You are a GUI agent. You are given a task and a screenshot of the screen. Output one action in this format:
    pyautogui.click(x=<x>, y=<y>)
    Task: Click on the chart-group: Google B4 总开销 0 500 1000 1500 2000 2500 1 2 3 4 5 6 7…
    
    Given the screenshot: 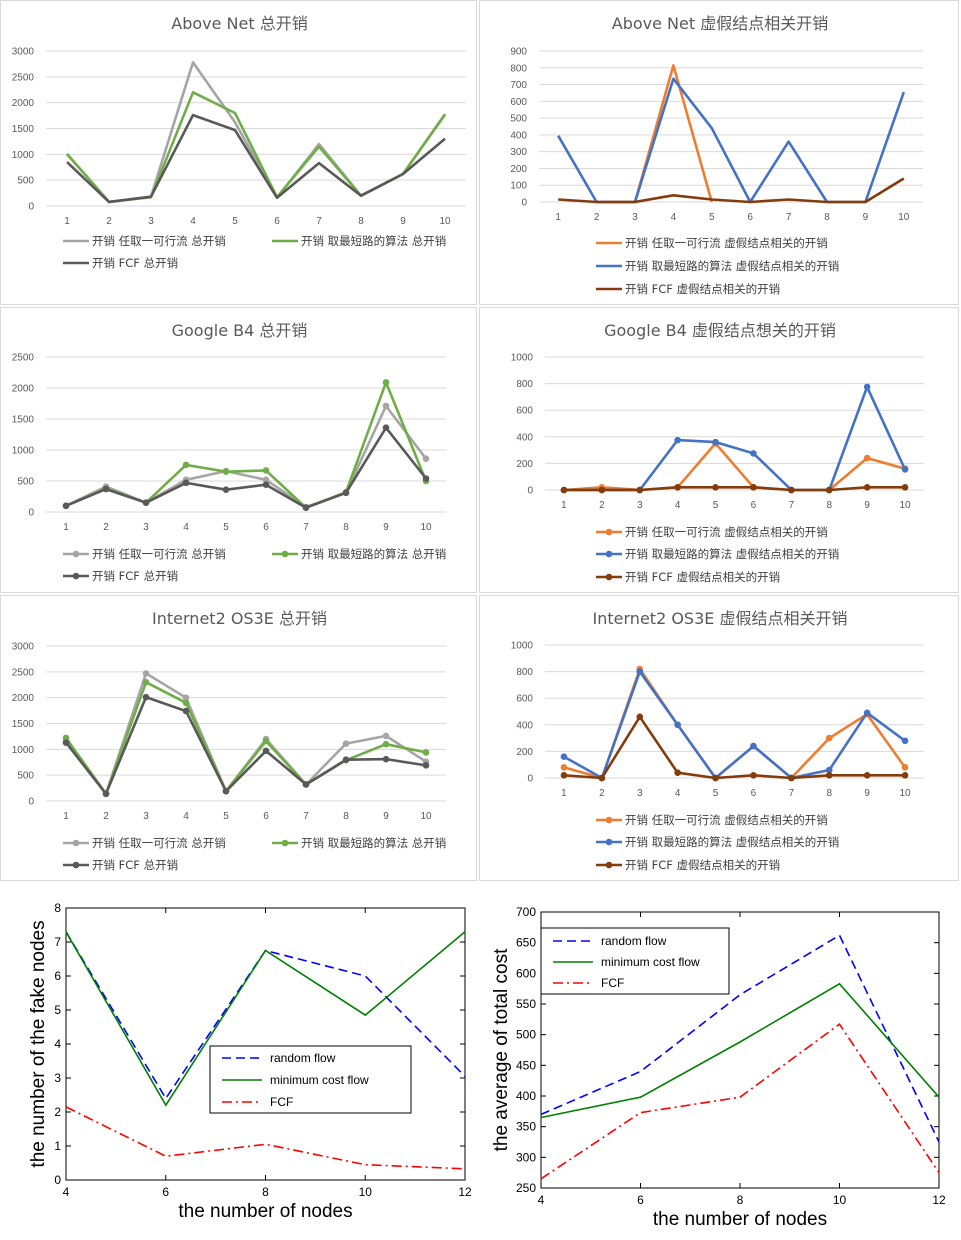 What is the action you would take?
    pyautogui.click(x=229, y=452)
    